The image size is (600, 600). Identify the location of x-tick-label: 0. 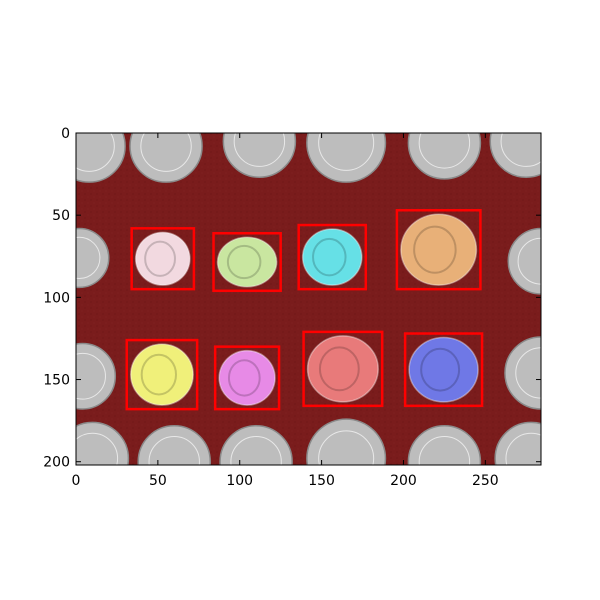
(76, 481).